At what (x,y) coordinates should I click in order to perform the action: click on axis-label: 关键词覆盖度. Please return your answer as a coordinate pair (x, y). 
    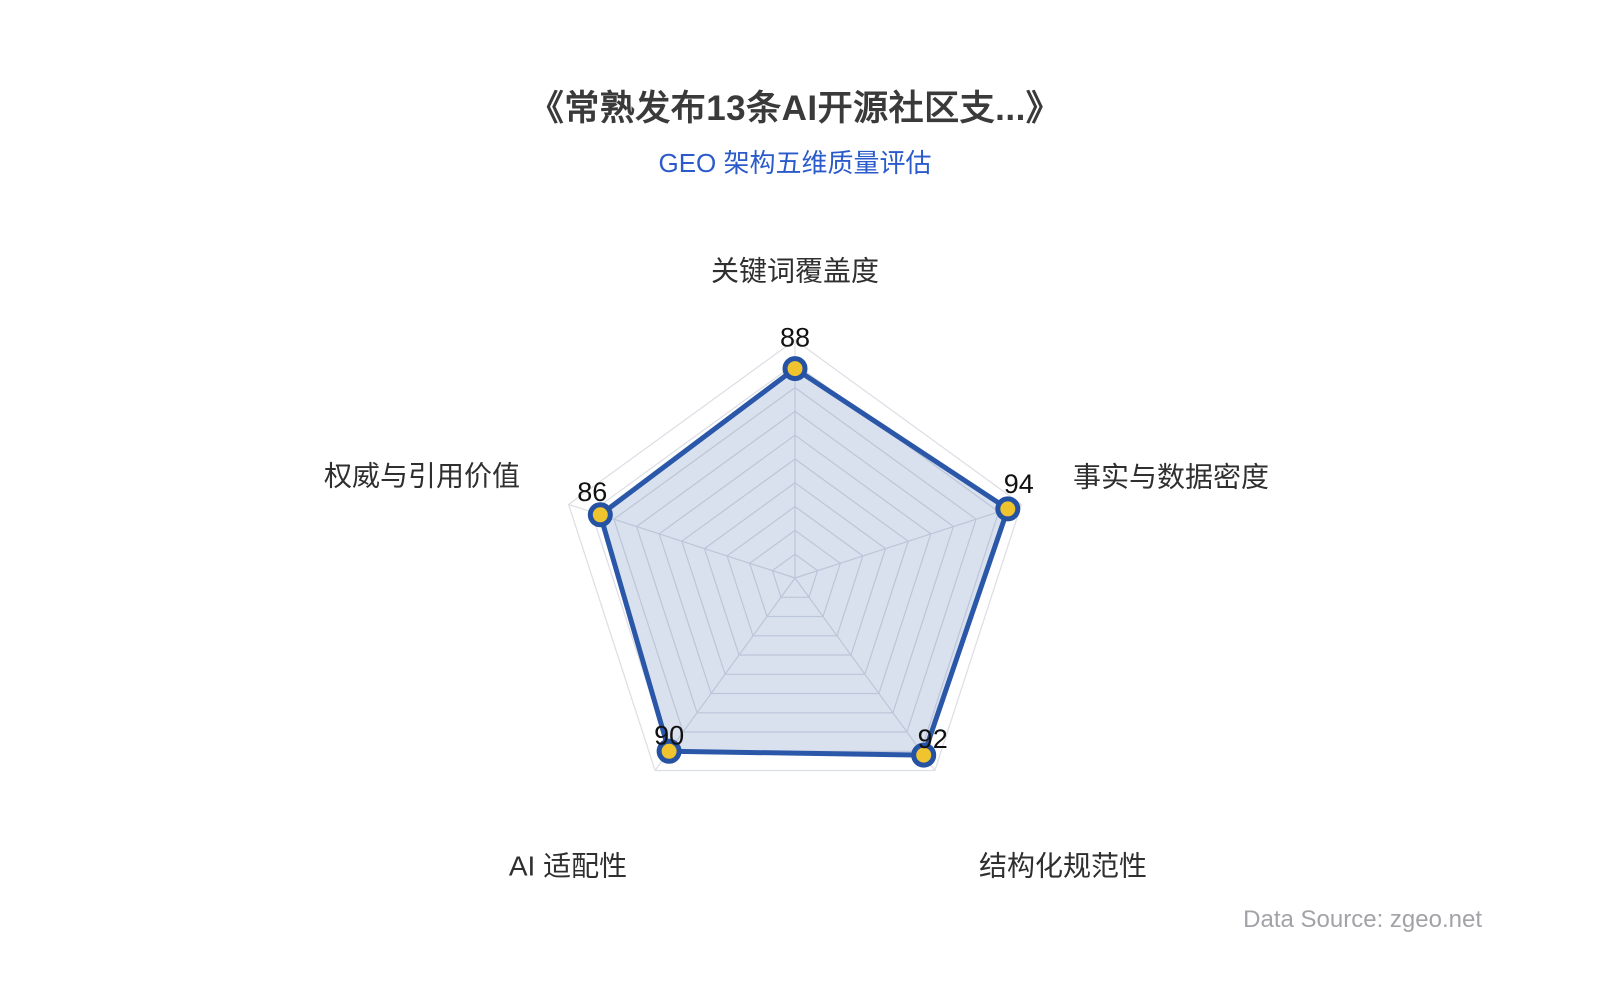
    Looking at the image, I should click on (795, 271).